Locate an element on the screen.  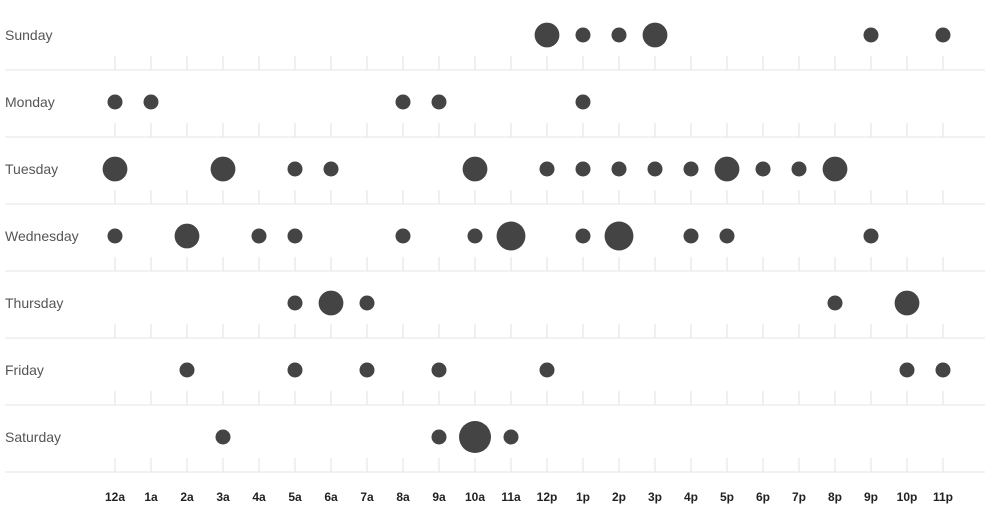
day-label-sunday: Sunday is located at coordinates (28, 35).